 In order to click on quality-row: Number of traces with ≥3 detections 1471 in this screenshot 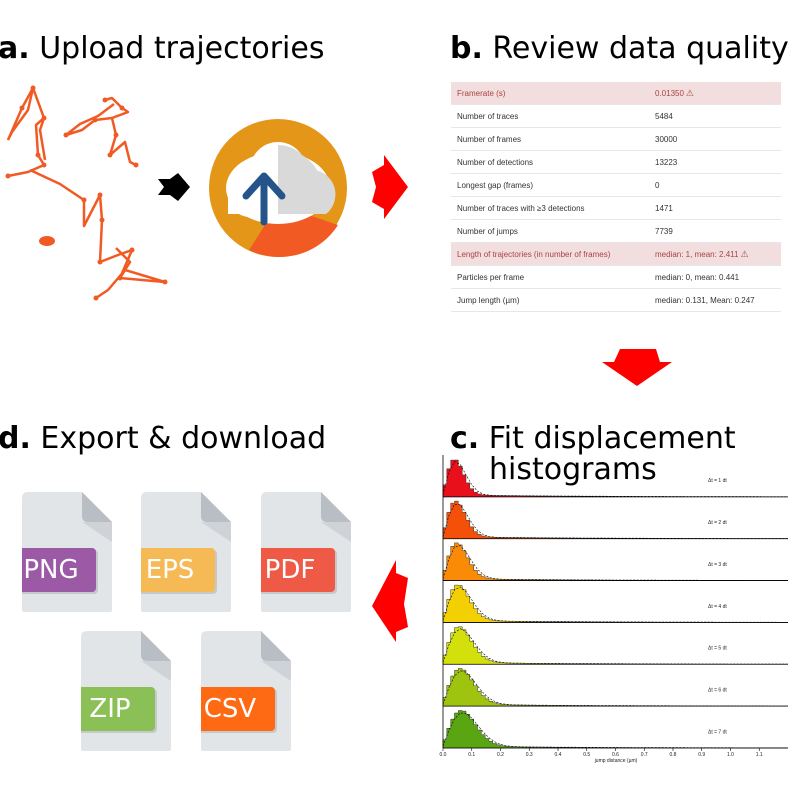, I will do `click(616, 208)`.